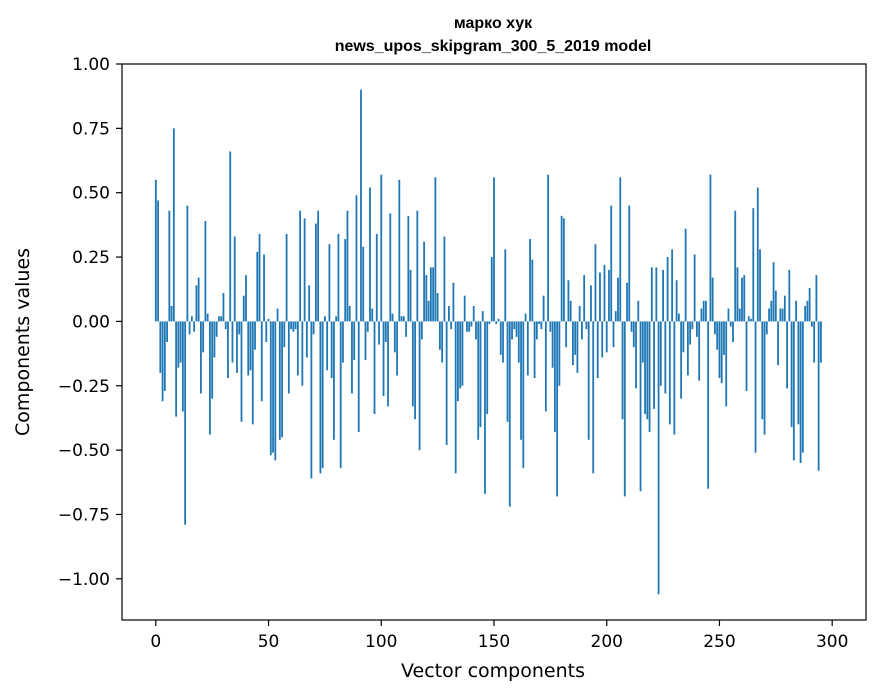 Image resolution: width=880 pixels, height=696 pixels. I want to click on x-axis-ticks: 0 50 100 150 200 250 300, so click(499, 636).